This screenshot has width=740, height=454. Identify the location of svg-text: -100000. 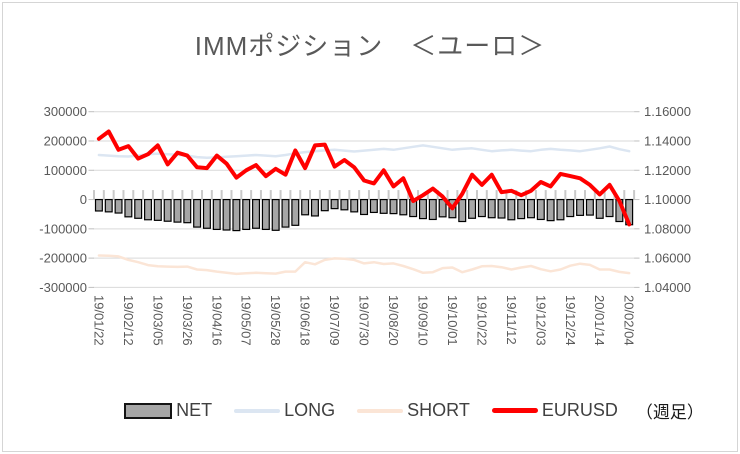
(63, 228).